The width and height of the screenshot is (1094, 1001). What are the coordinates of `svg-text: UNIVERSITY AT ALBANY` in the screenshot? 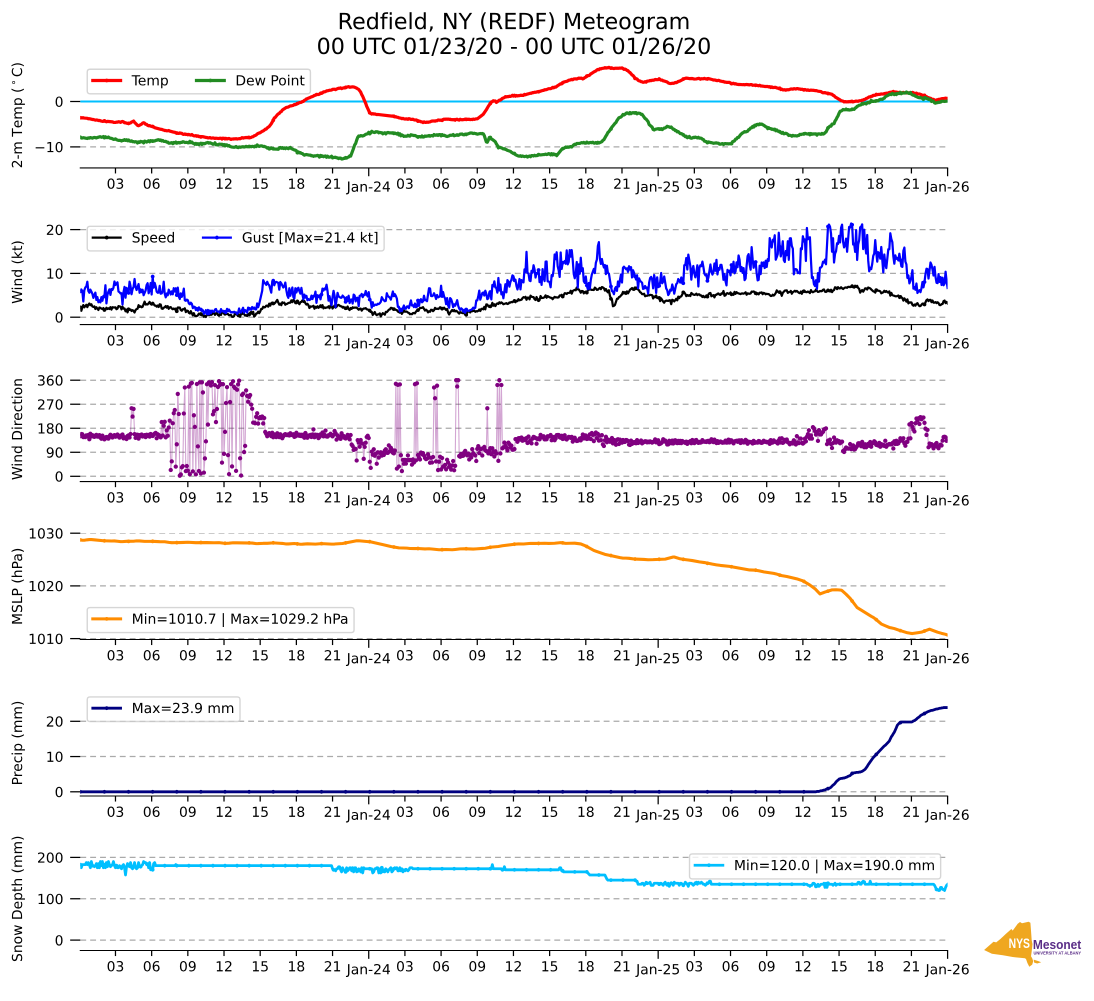 It's located at (1058, 953).